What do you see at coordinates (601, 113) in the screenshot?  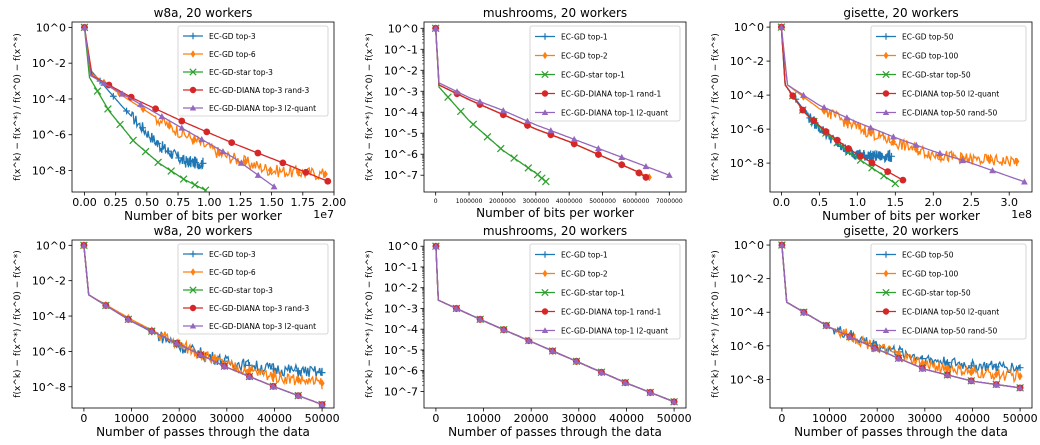 I see `legend-entry: EC-GD-DIANA top-1 l2-quant` at bounding box center [601, 113].